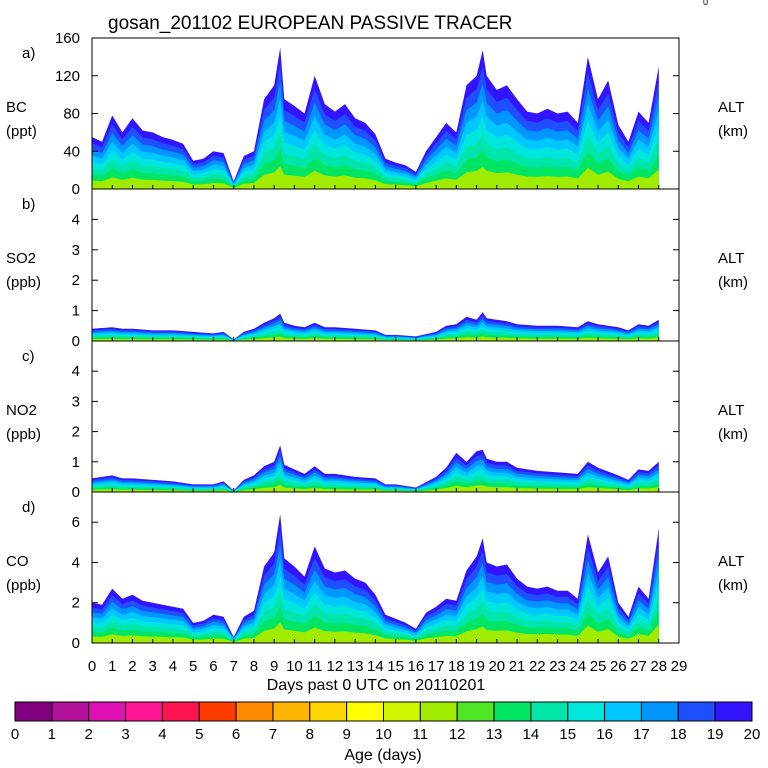  Describe the element at coordinates (76, 189) in the screenshot. I see `panel-1-ytick-label: 0` at that location.